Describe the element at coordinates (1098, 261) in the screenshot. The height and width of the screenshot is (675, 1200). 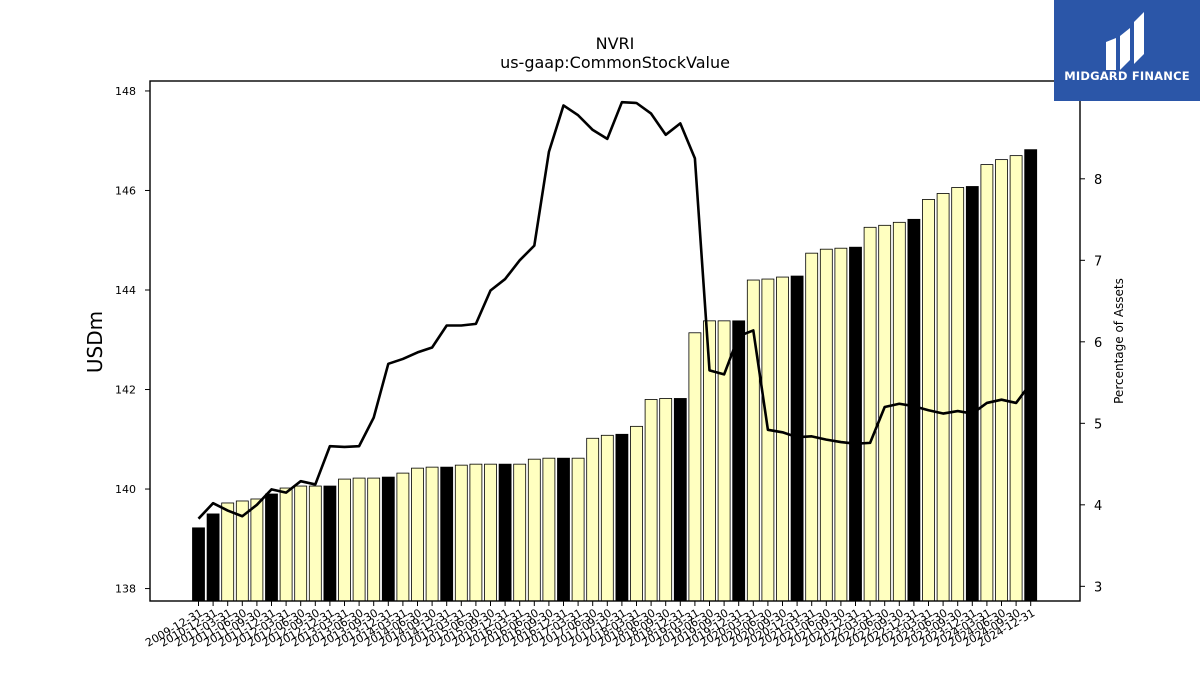
I see `y2-tick-label: 7` at that location.